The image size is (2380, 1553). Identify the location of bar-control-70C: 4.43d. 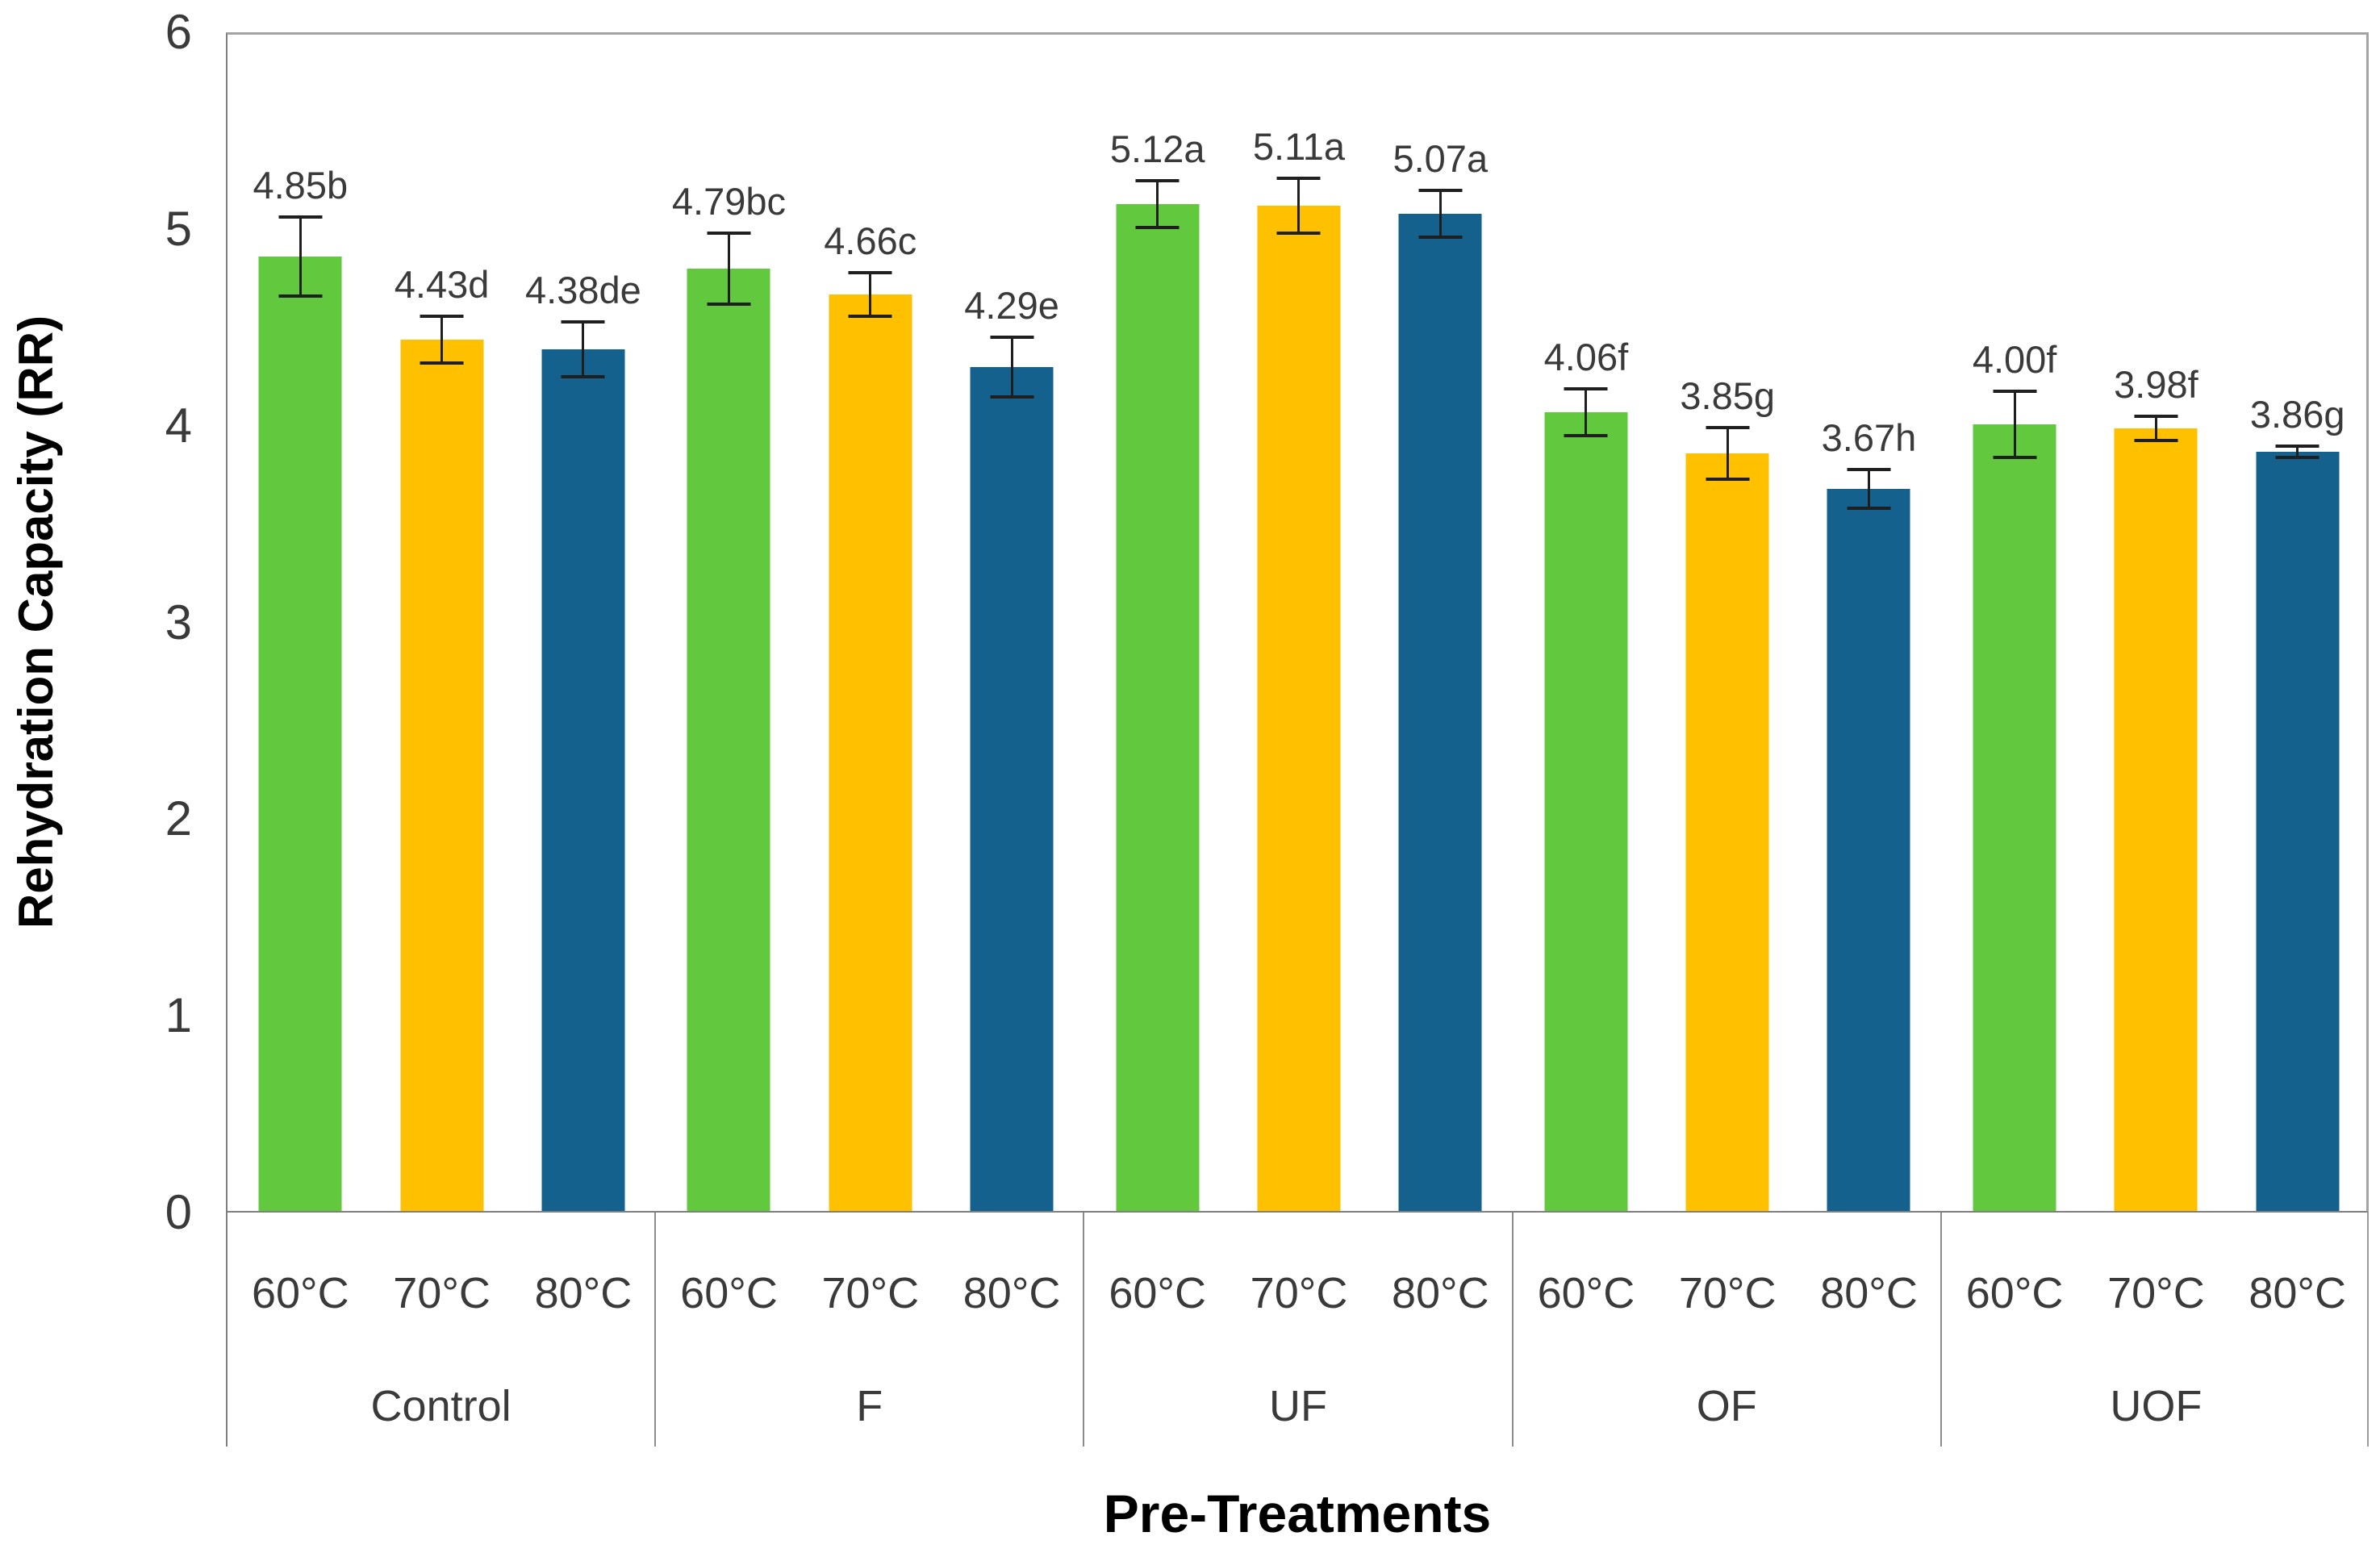
(442, 738).